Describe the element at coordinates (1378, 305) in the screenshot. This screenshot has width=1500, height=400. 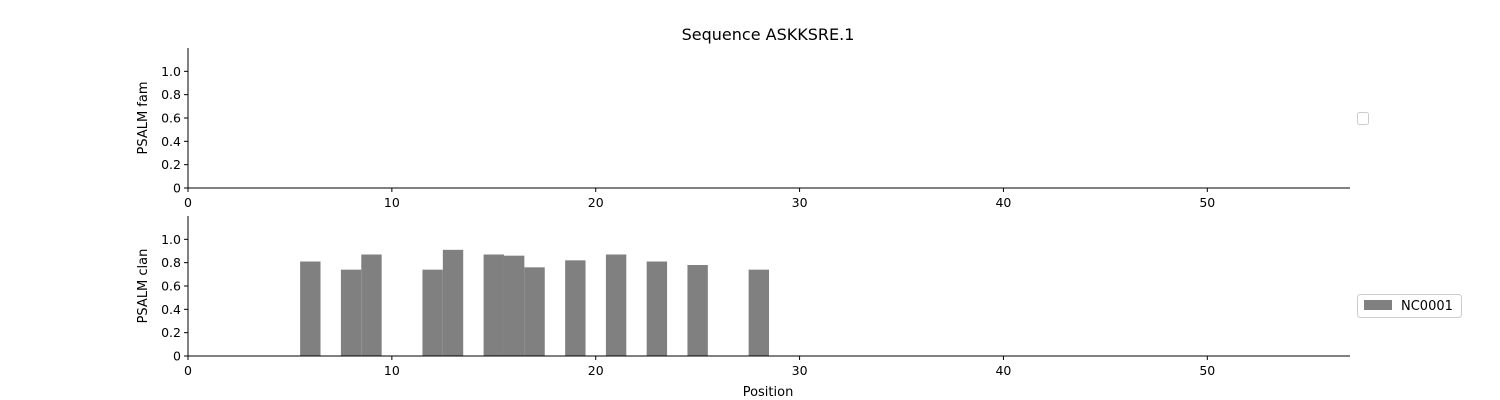
I see `legend-swatch` at that location.